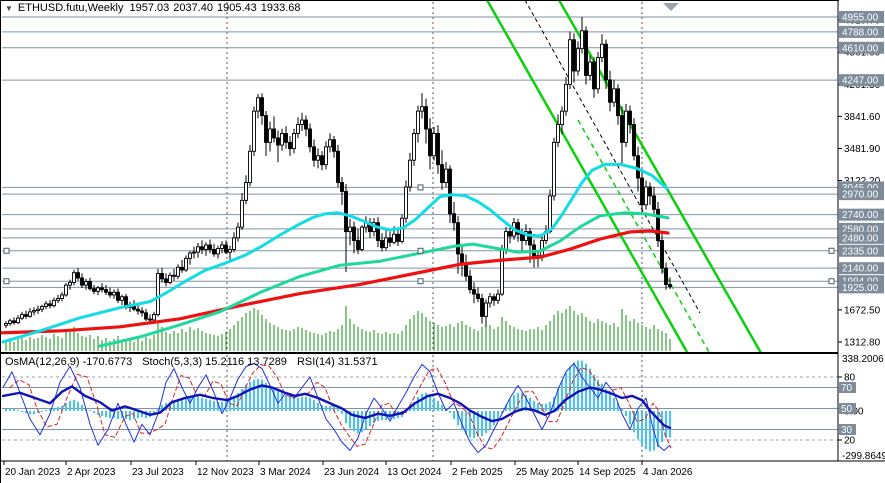  Describe the element at coordinates (671, 7) in the screenshot. I see `scroll-end-marker-icon` at that location.